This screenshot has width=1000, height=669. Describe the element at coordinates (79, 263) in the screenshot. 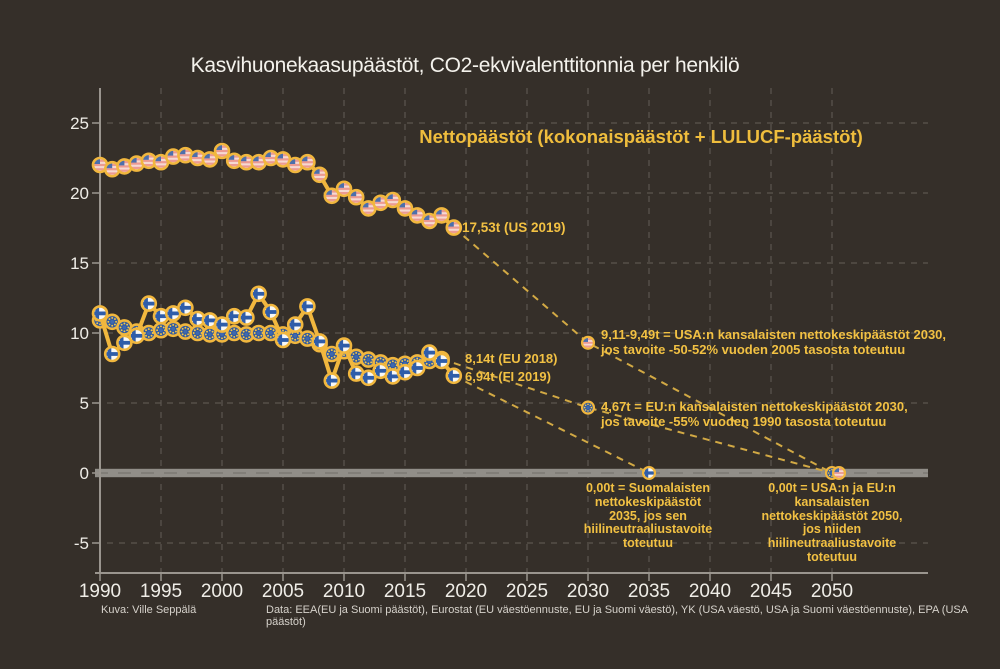

I see `svg-text: 15` at that location.